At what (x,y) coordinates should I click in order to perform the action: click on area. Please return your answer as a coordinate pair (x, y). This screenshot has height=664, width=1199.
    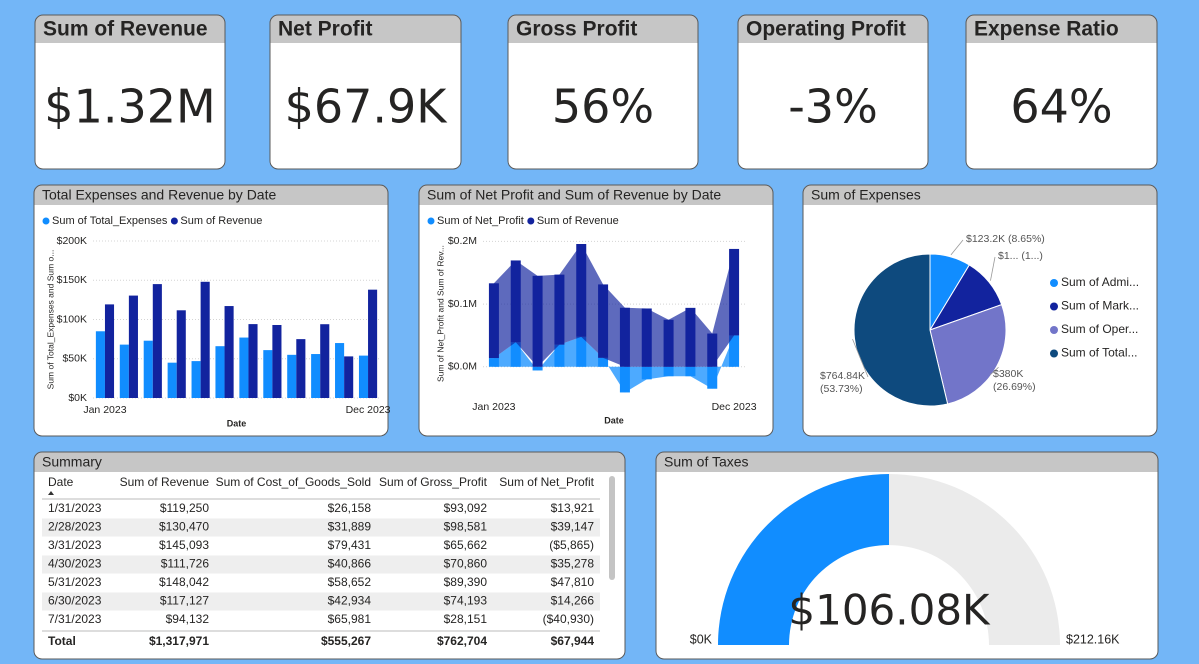
    Looking at the image, I should click on (614, 305).